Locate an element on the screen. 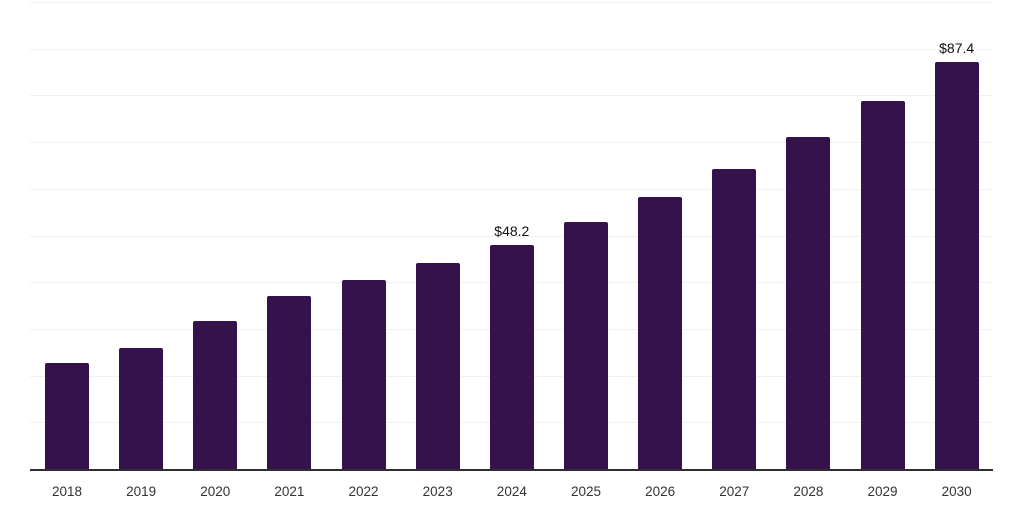 This screenshot has width=1024, height=512. bar-2019 is located at coordinates (141, 409).